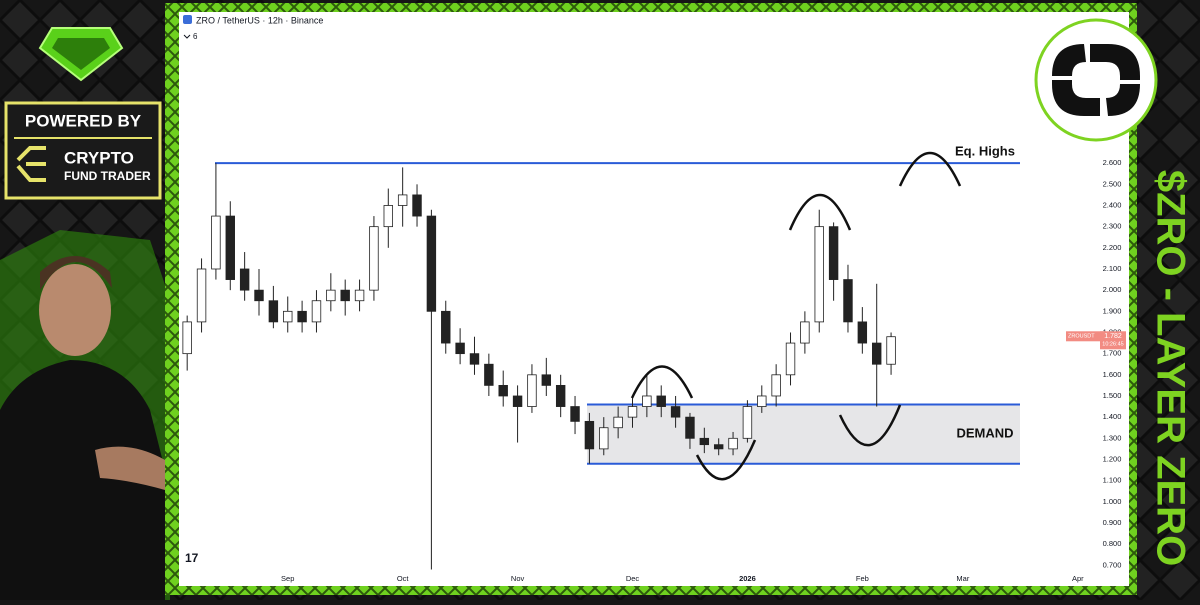 The height and width of the screenshot is (605, 1200). I want to click on x-tick-label: Dec, so click(633, 578).